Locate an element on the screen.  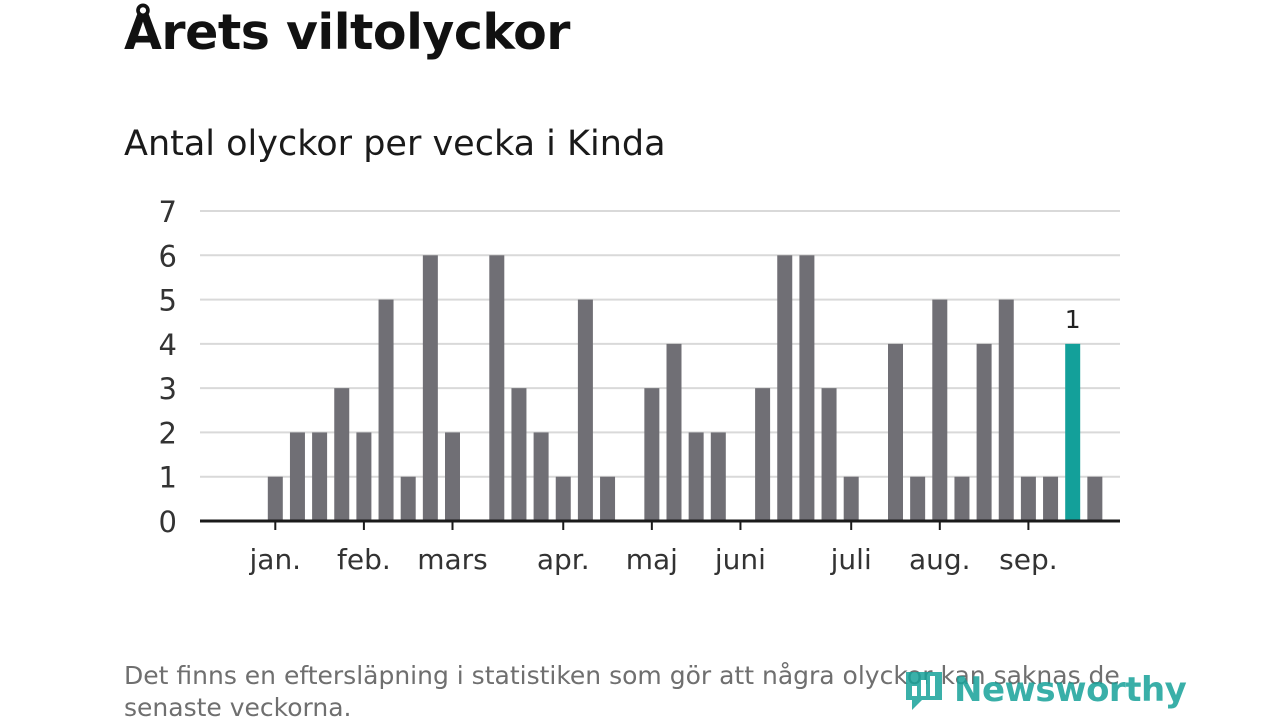
x-tick-label: aug. is located at coordinates (940, 559).